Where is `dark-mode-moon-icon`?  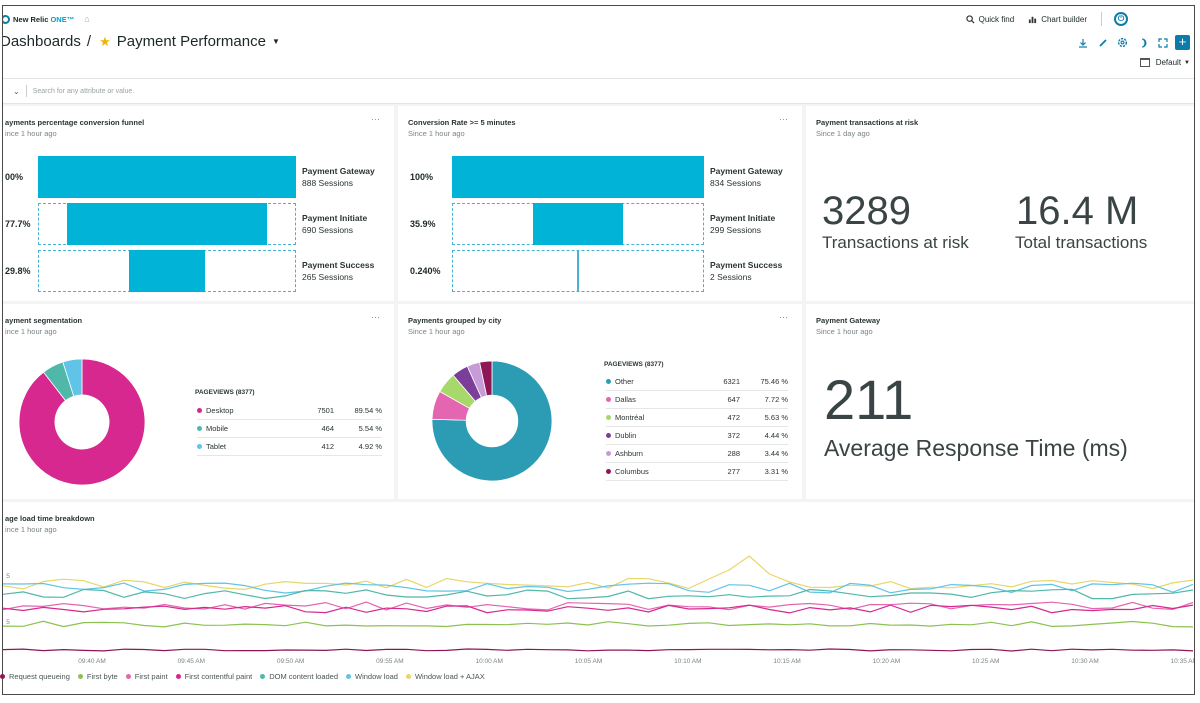
dark-mode-moon-icon is located at coordinates (1142, 42).